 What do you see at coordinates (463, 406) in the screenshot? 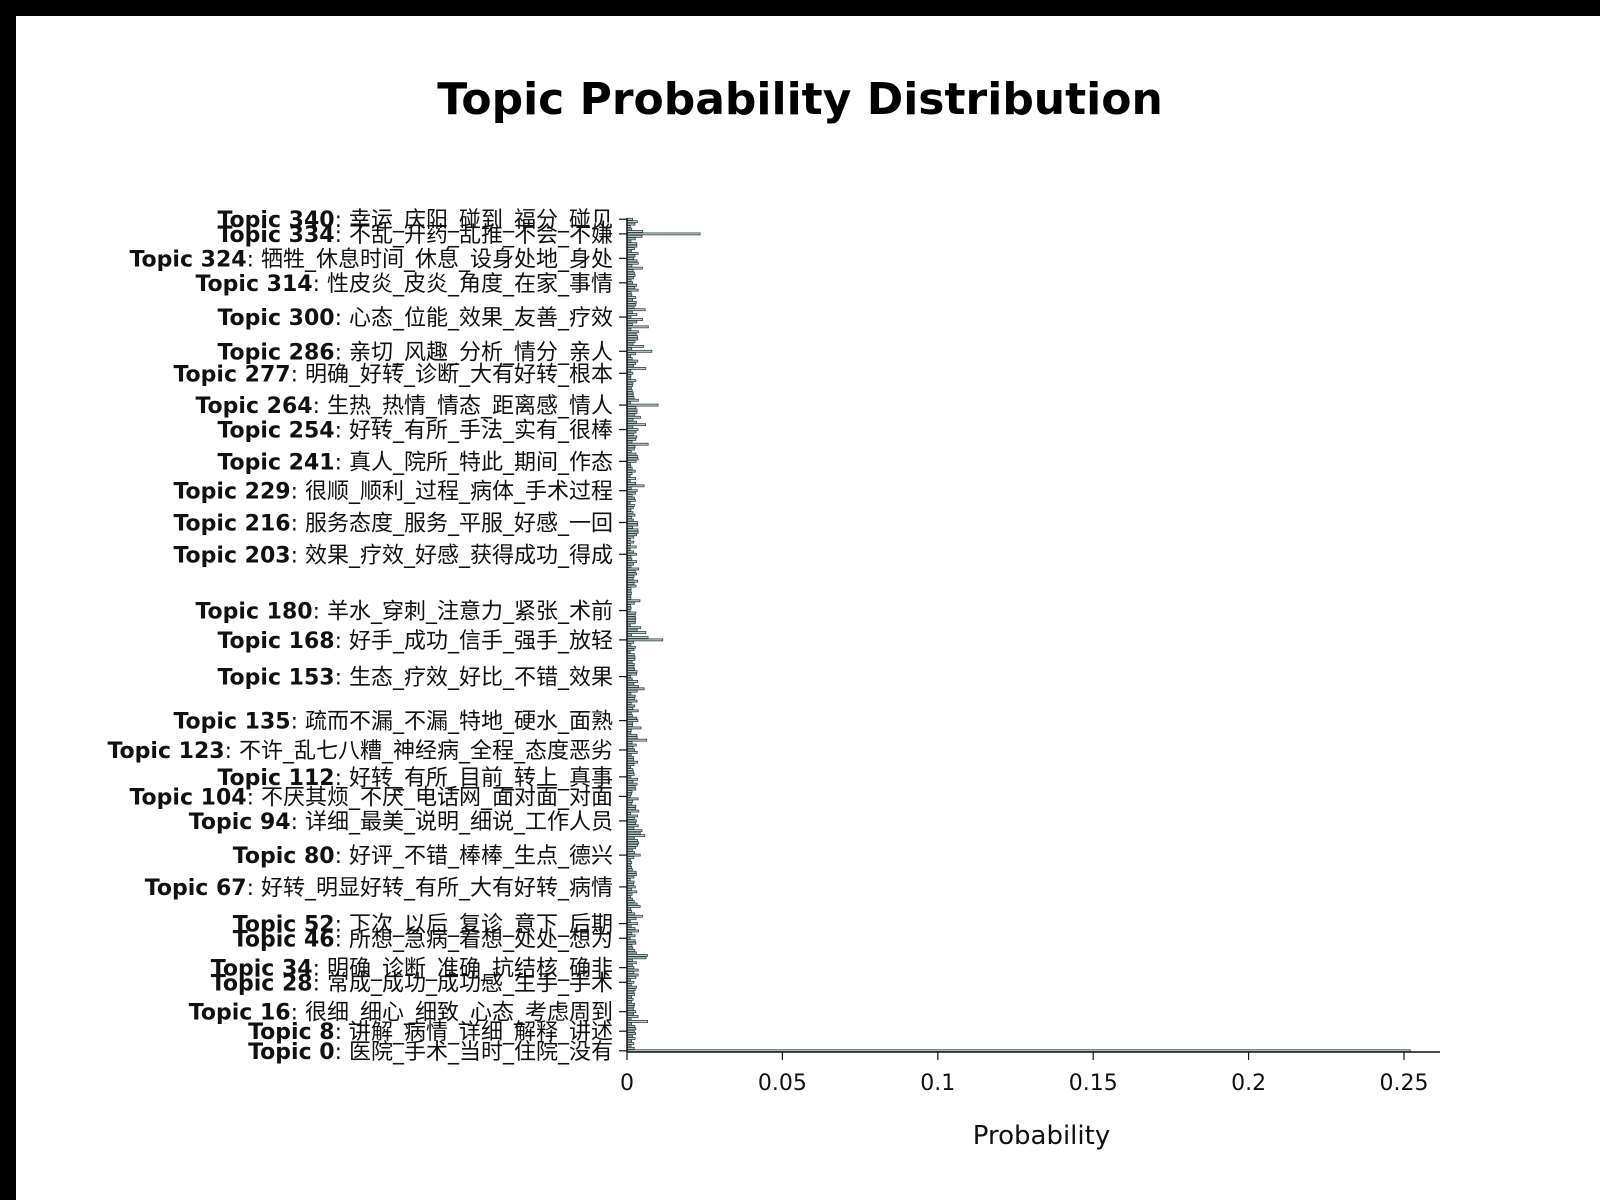
I see `topic-words: : 生热_热情_情态_距离感_情人` at bounding box center [463, 406].